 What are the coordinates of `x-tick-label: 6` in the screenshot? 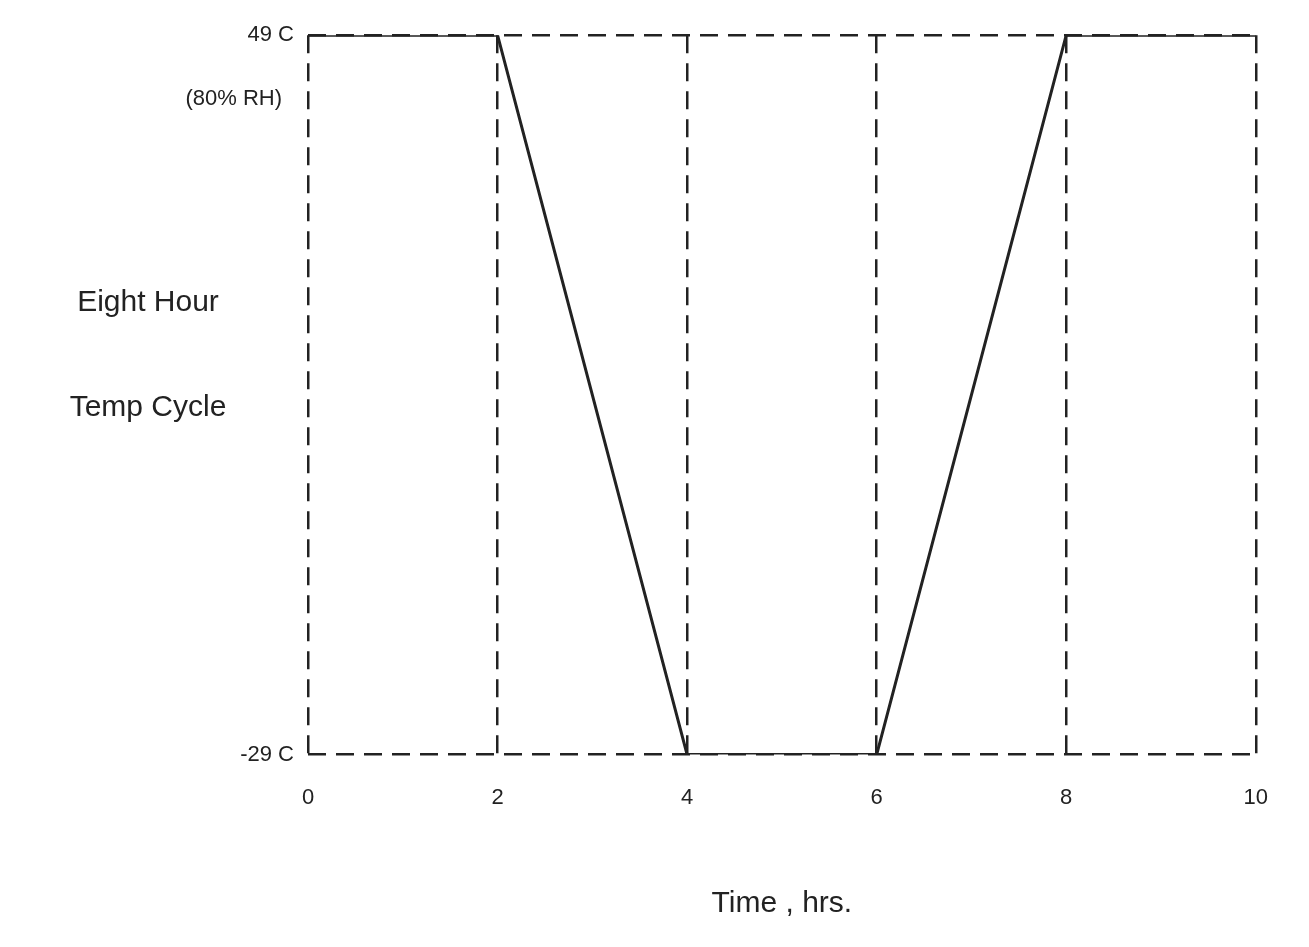 It's located at (876, 796).